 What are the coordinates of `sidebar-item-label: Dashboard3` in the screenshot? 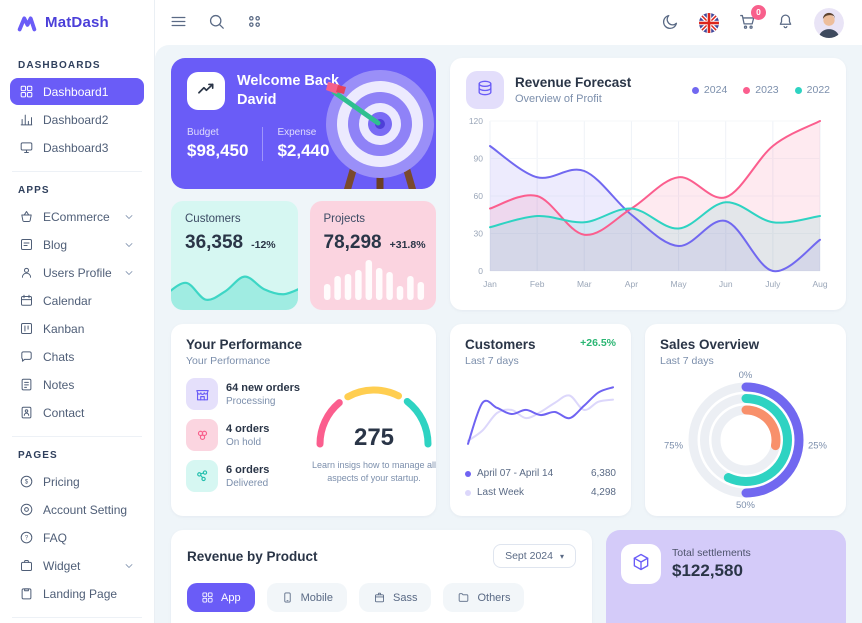 It's located at (76, 147).